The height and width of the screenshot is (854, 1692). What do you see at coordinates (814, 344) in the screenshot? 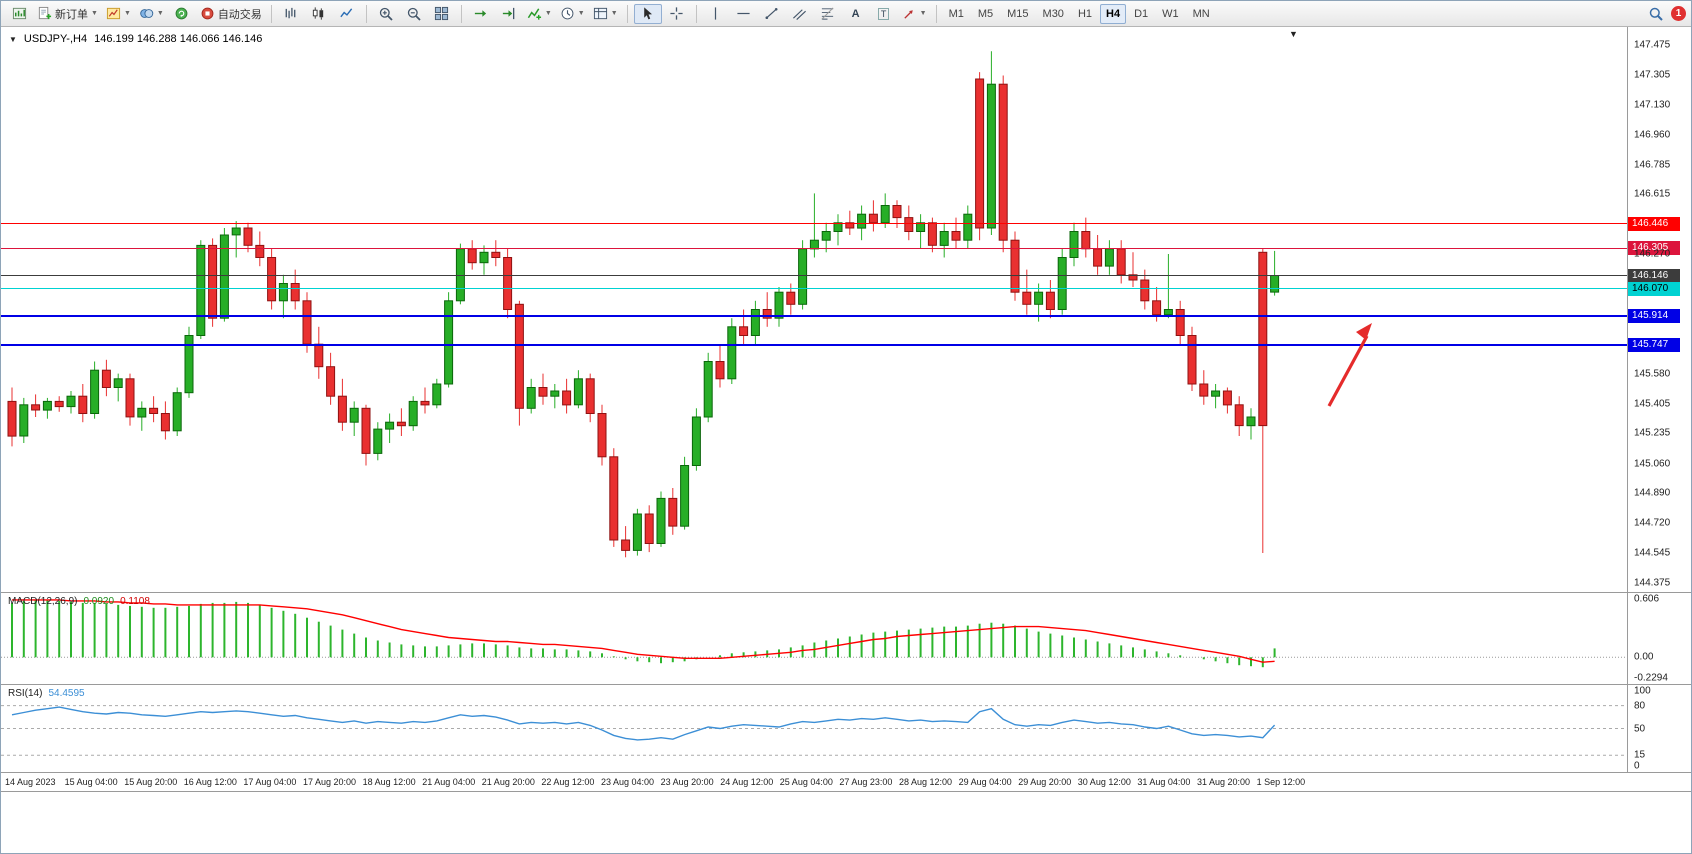
I see `hline-145.747` at bounding box center [814, 344].